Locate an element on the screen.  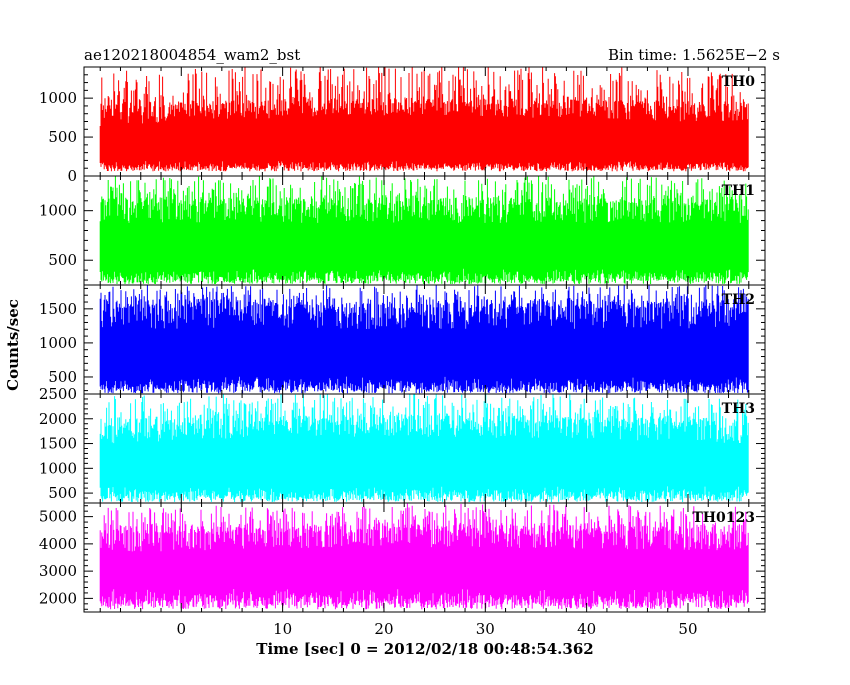
x-axis: 0 10 20 30 40 50 is located at coordinates (437, 629).